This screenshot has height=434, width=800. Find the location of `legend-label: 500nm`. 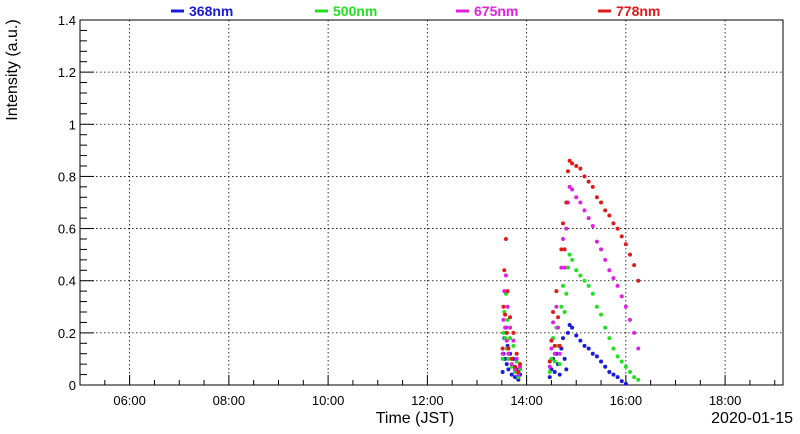

legend-label: 500nm is located at coordinates (355, 11).